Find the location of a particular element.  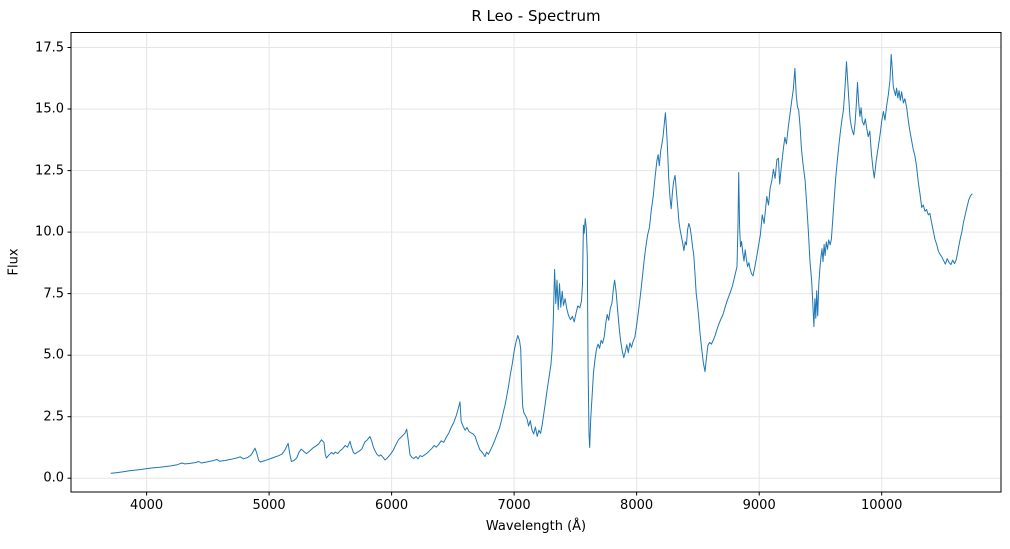

y-tick-label: 5.0 is located at coordinates (53, 355).